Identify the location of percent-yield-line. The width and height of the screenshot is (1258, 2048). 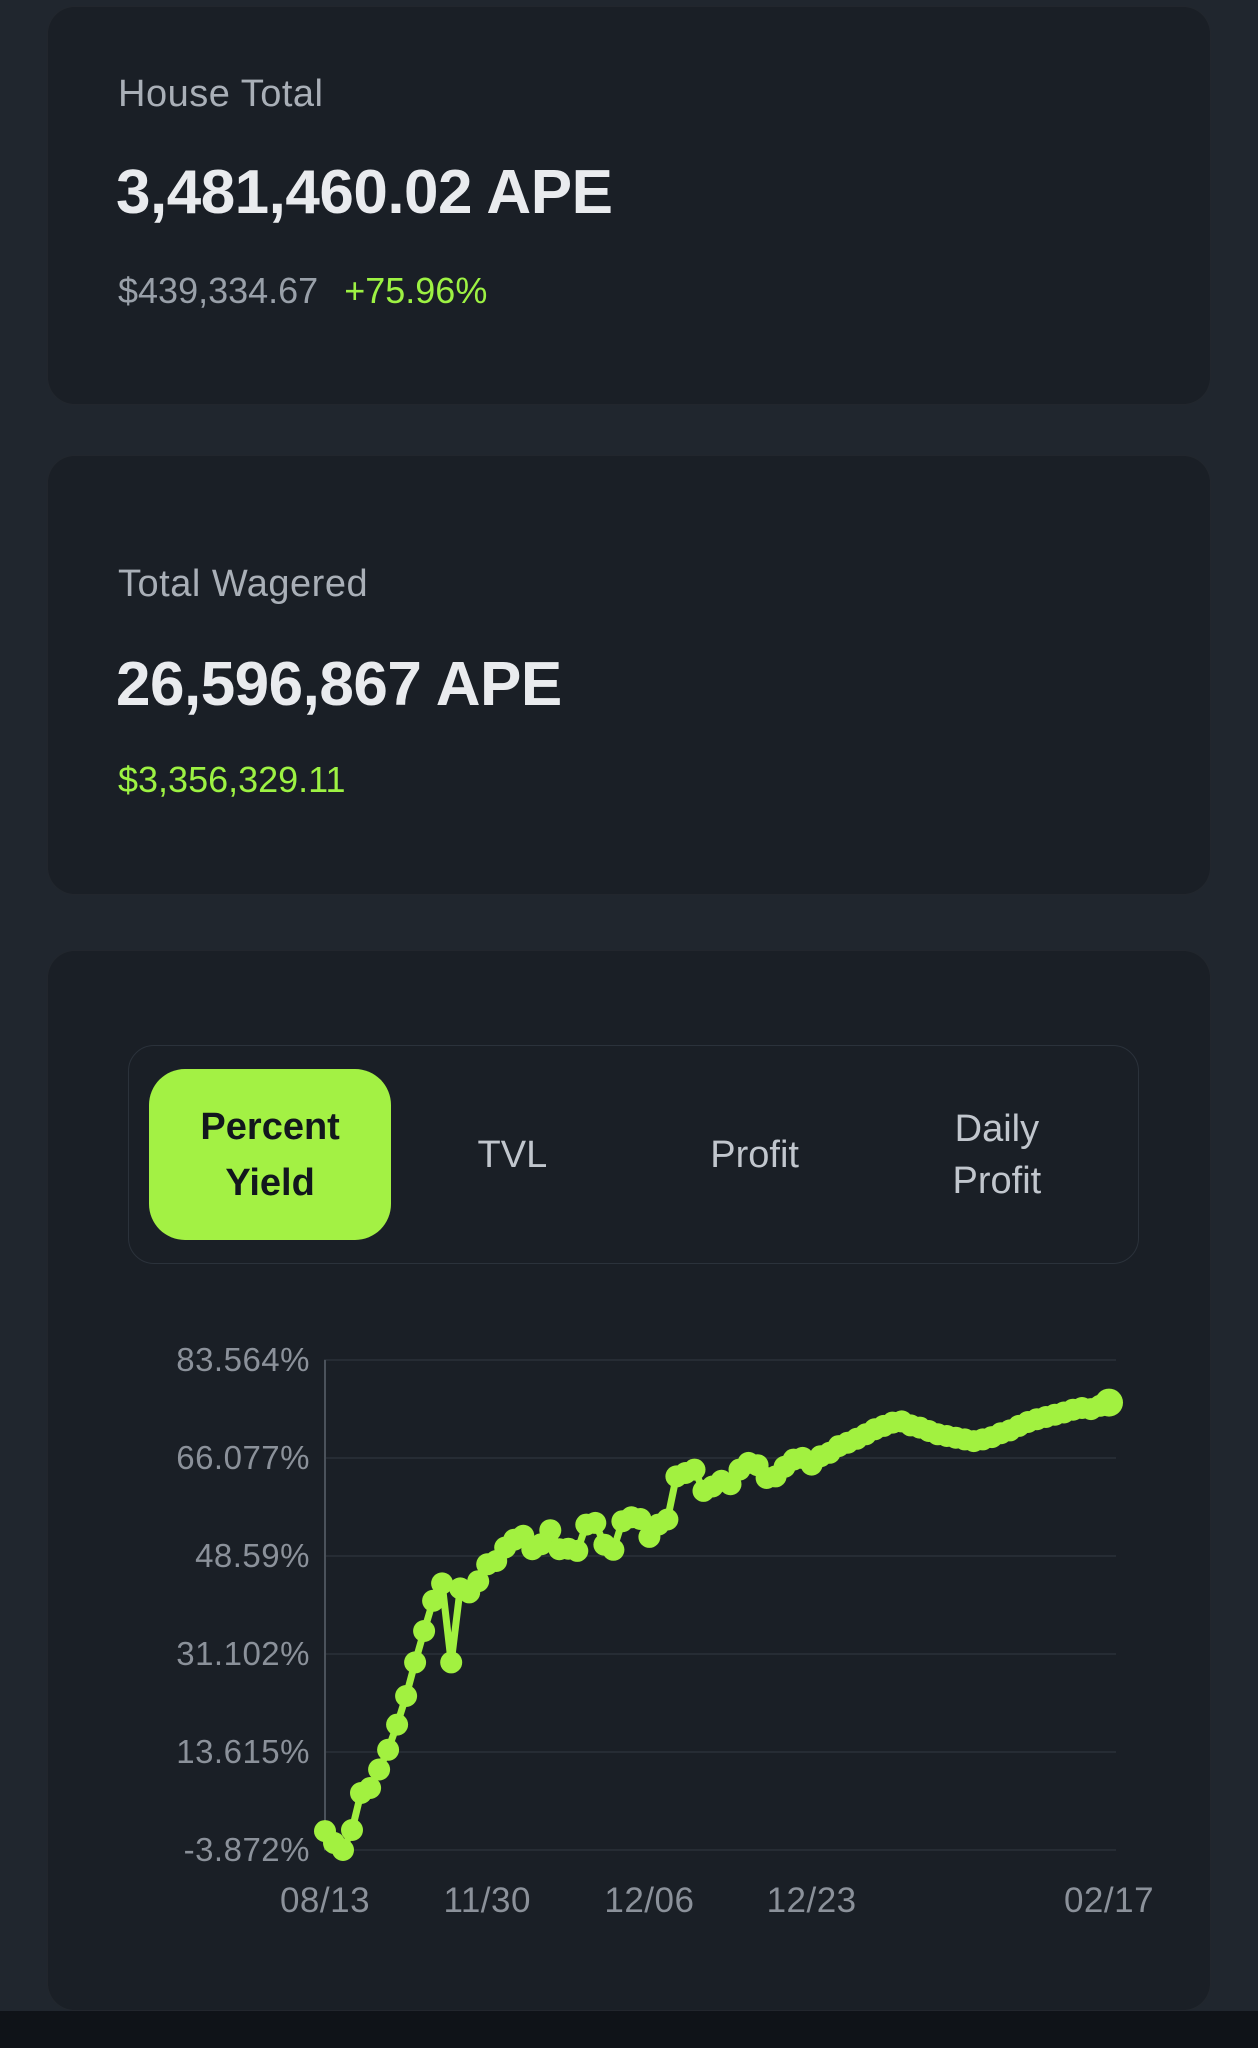
(717, 1626).